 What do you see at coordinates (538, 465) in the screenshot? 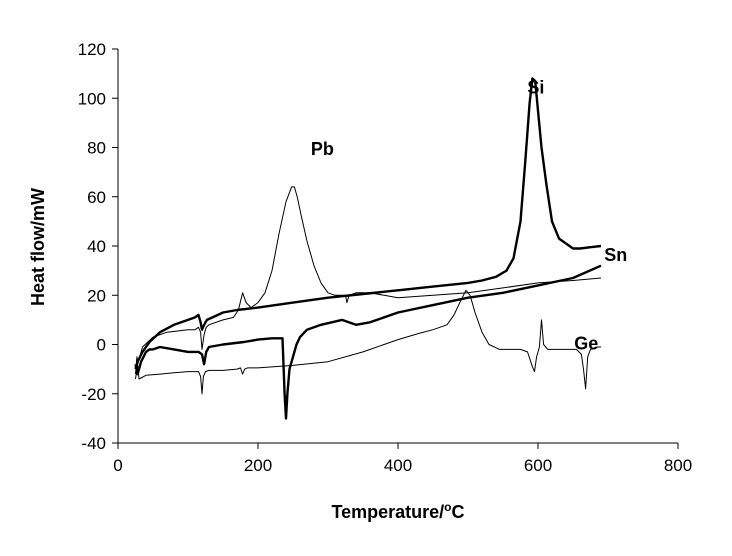
I see `x-tick-label: 600` at bounding box center [538, 465].